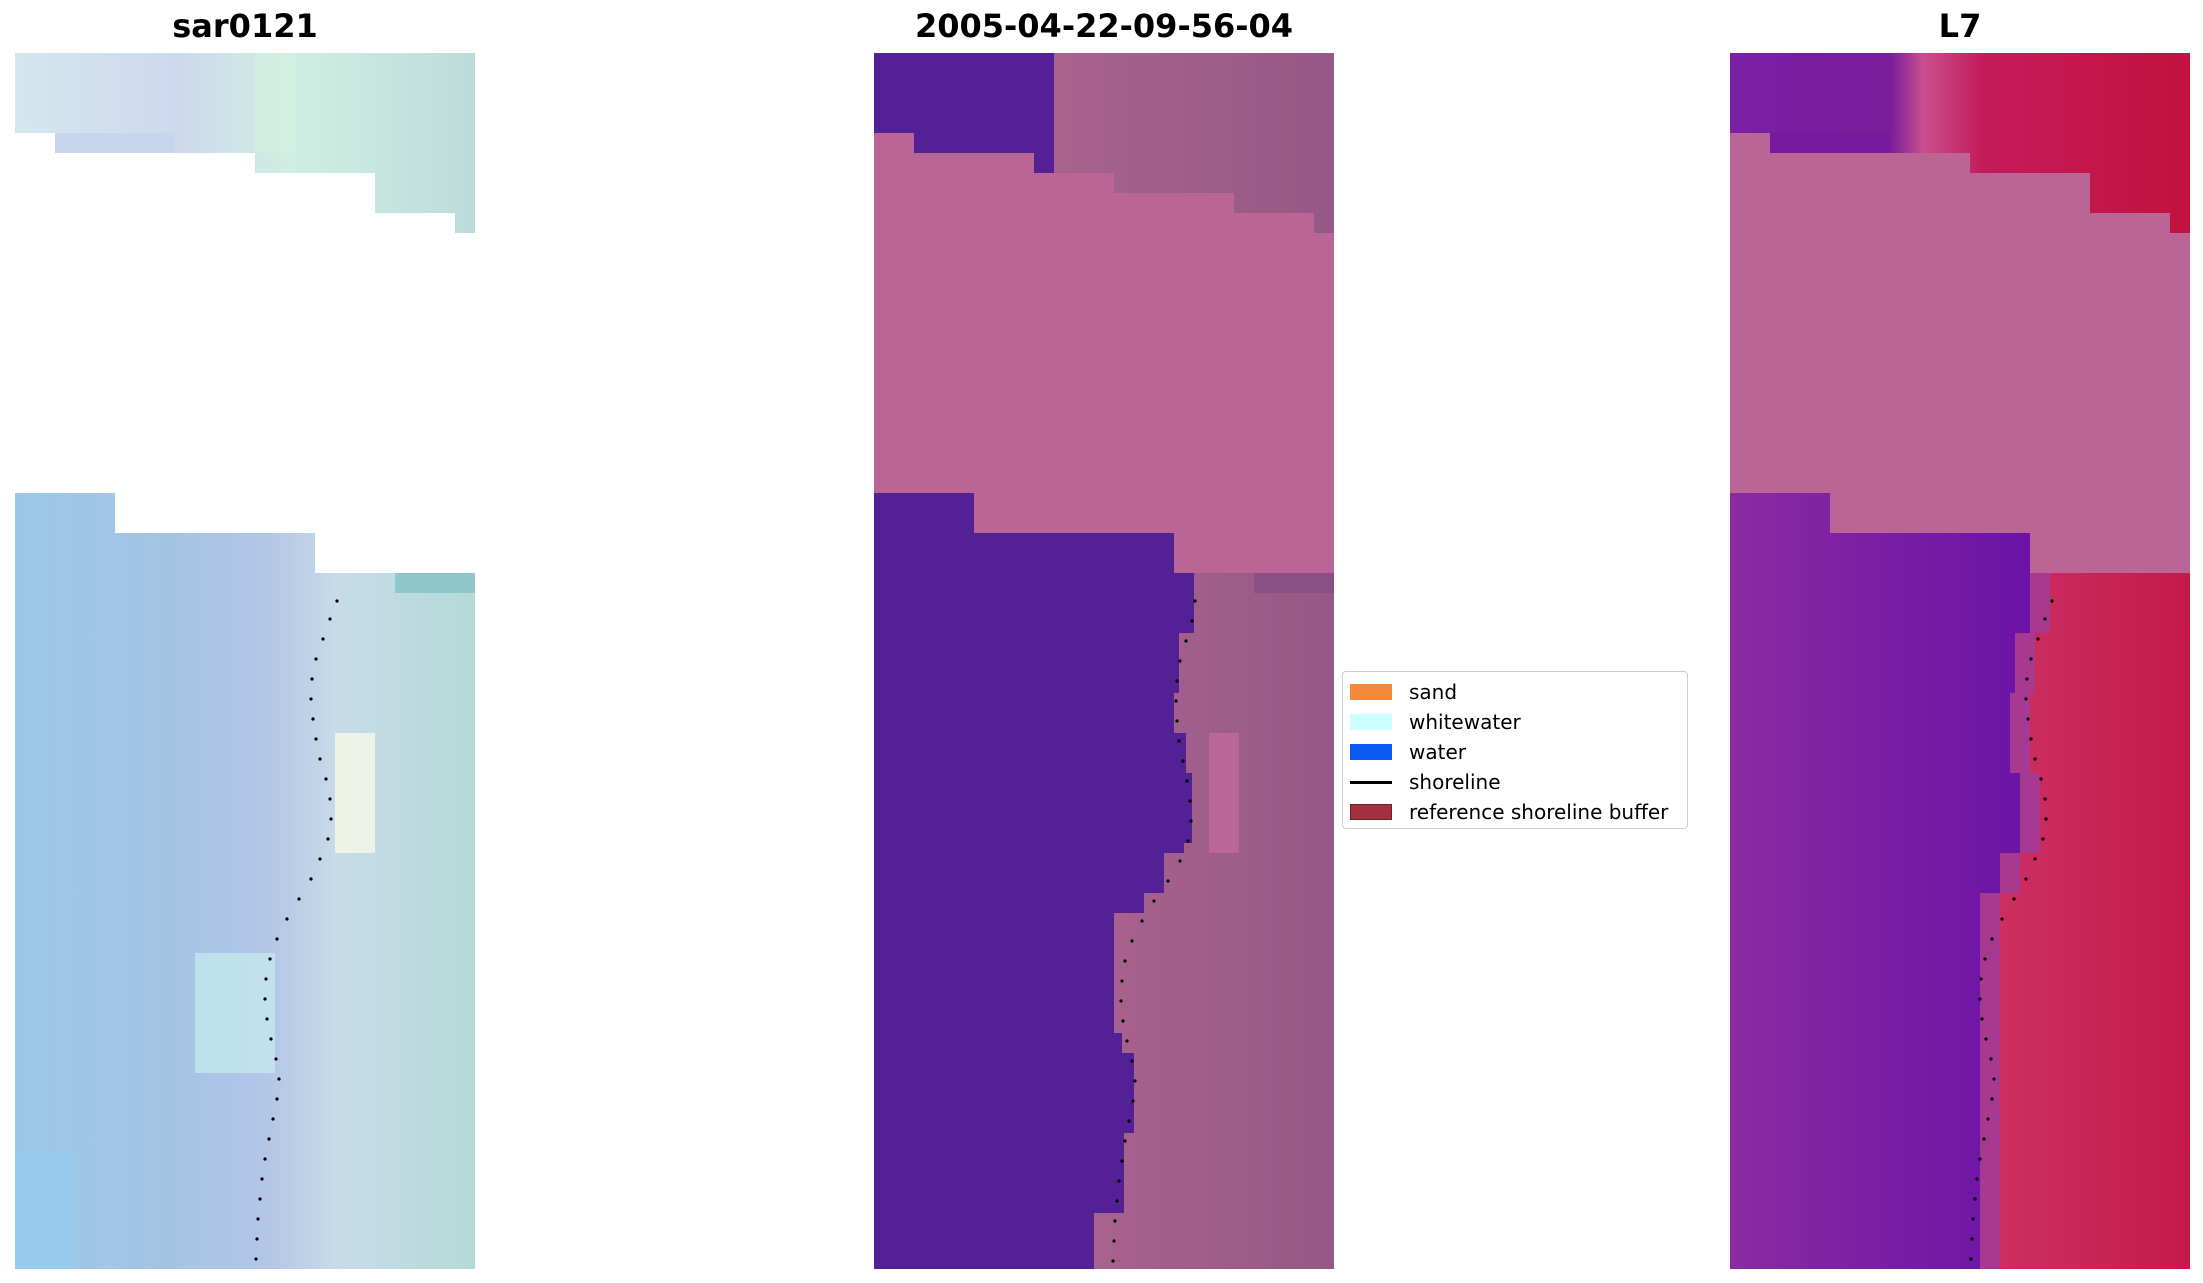 This screenshot has height=1283, width=2203. I want to click on water-swatch, so click(1371, 752).